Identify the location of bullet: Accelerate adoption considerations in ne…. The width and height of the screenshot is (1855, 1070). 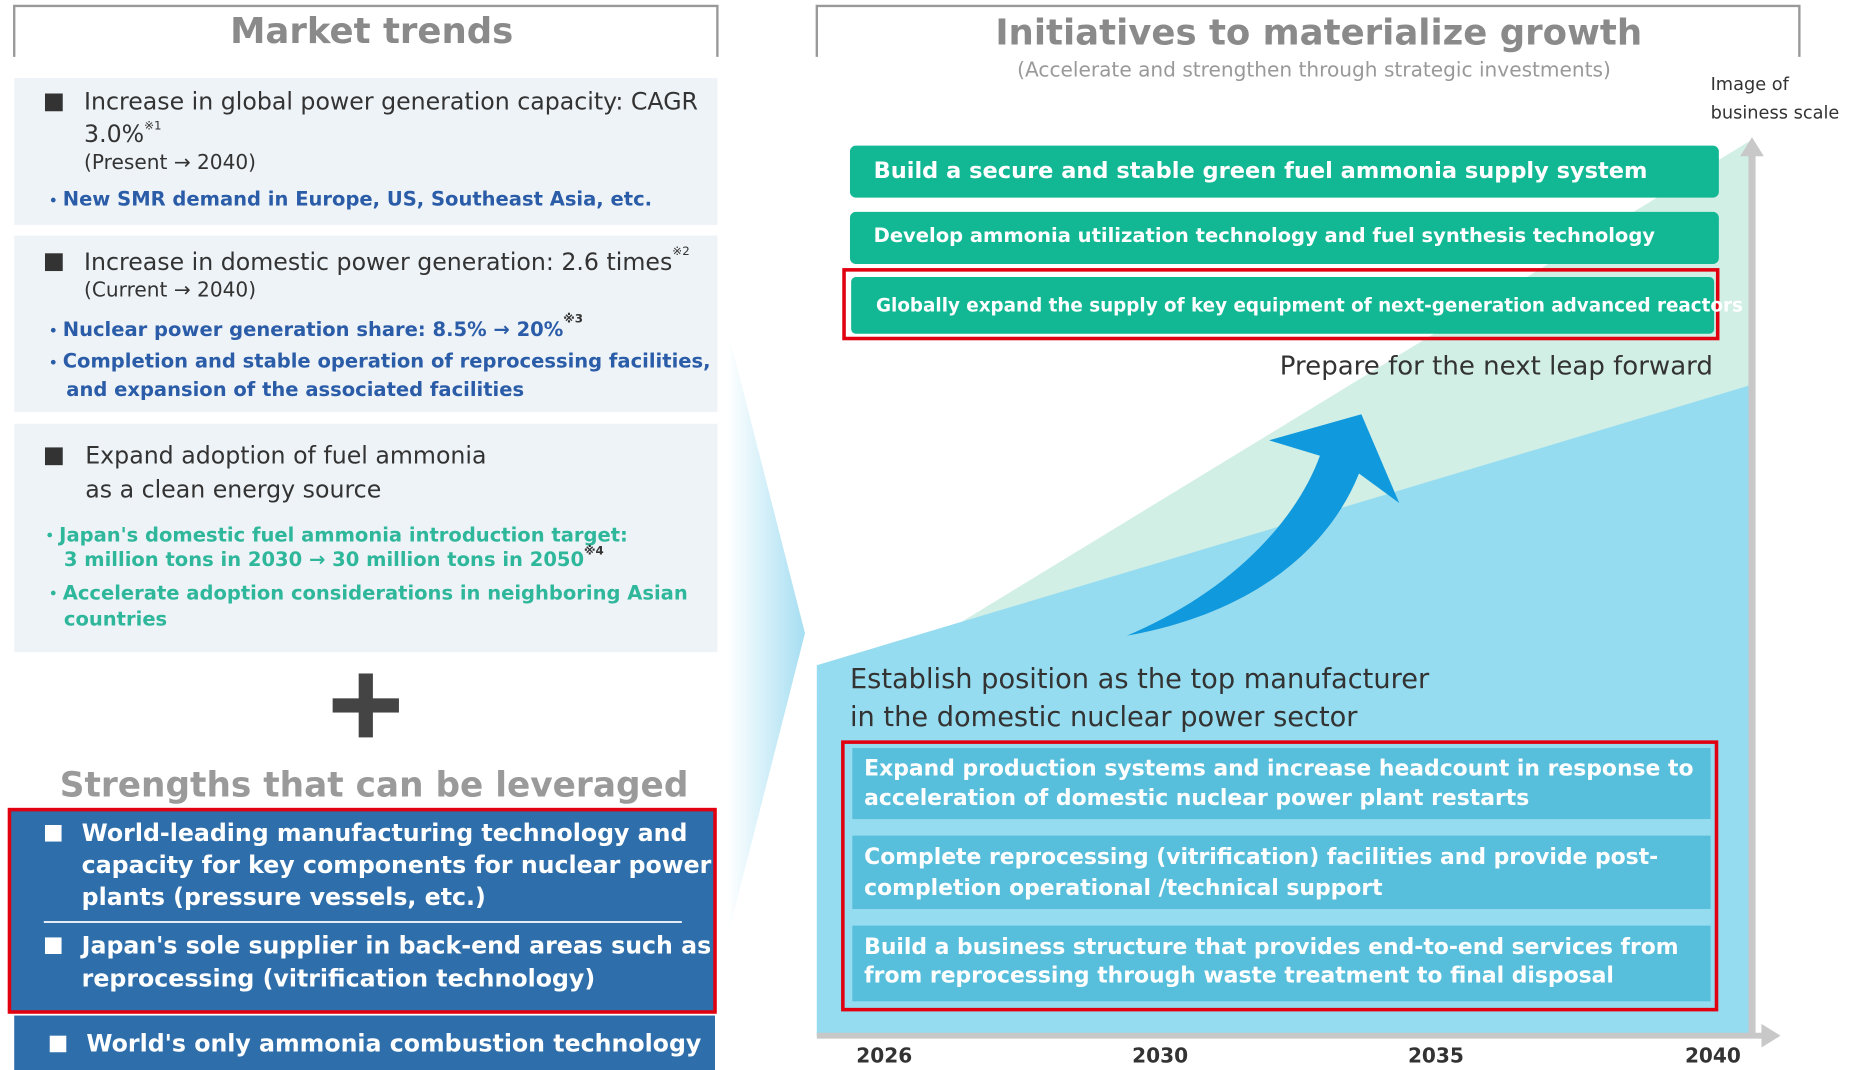
(375, 593).